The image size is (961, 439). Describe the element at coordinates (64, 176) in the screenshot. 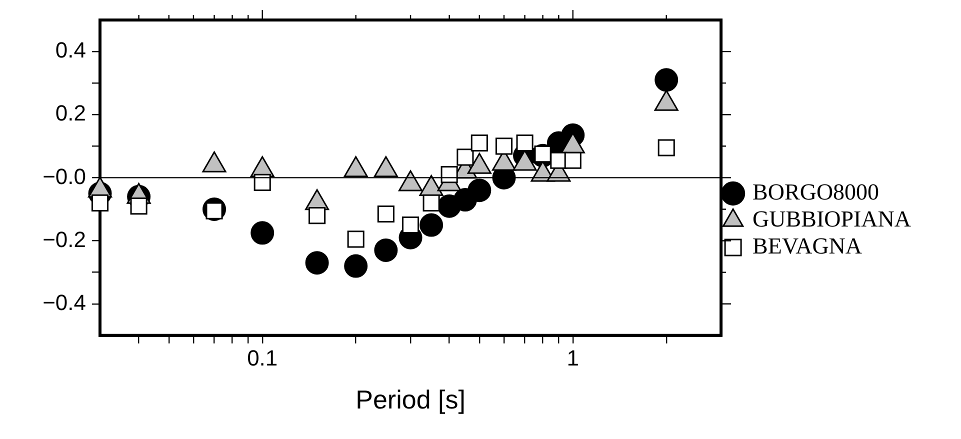

I see `y-tick-label: −0.0` at that location.